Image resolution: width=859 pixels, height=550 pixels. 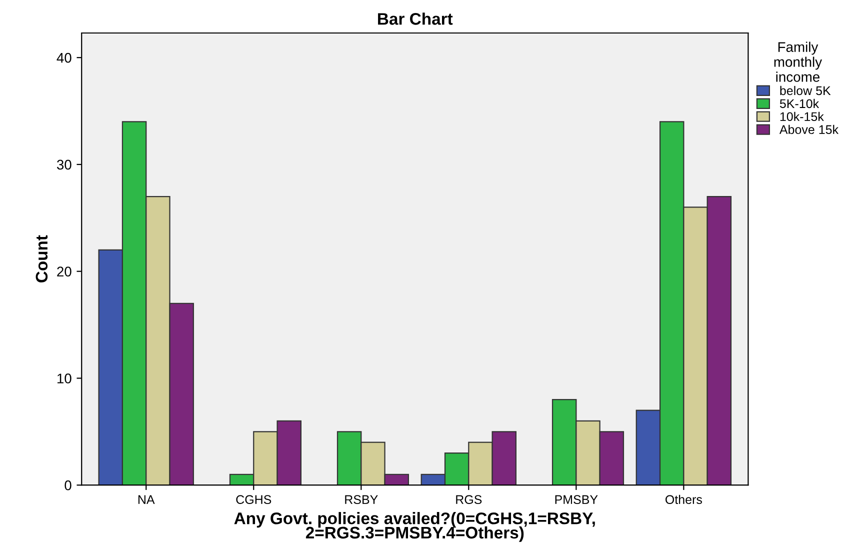 I want to click on y-axis-title: Count, so click(x=42, y=258).